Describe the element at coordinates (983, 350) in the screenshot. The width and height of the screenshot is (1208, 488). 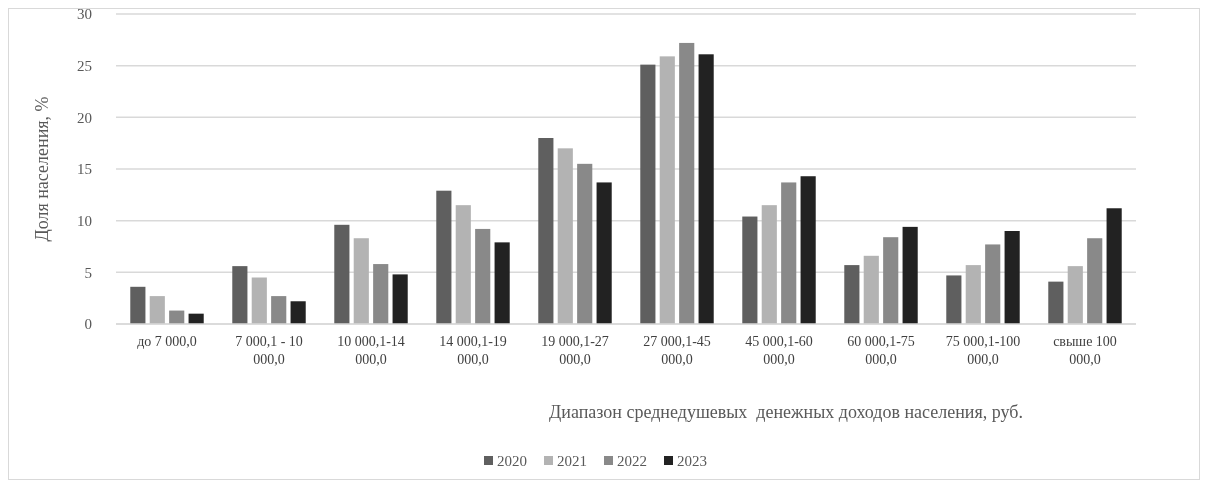
I see `x-tick-label: 75 000,1-100 000,0` at that location.